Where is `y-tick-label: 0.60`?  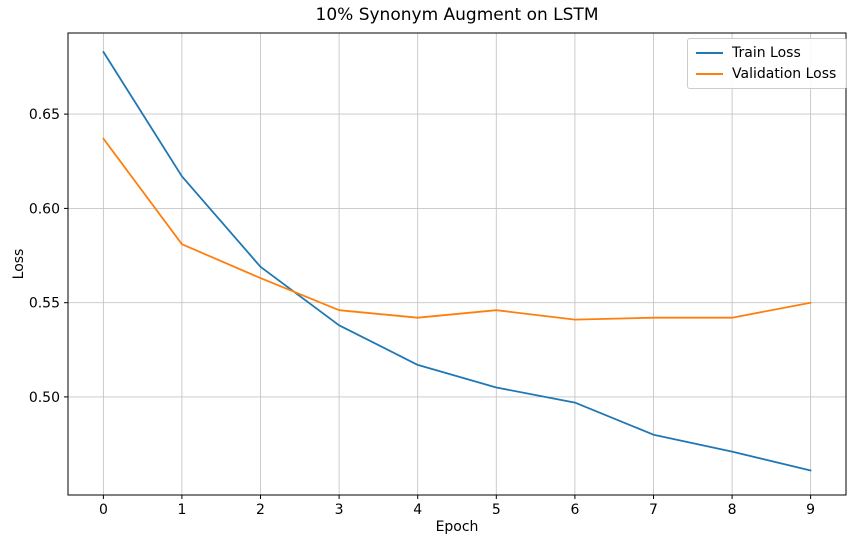 y-tick-label: 0.60 is located at coordinates (44, 209).